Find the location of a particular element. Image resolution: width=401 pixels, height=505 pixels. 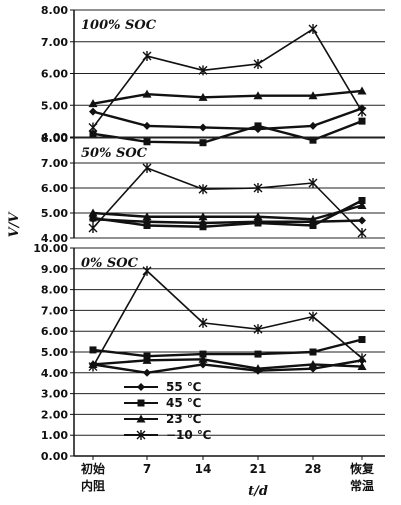

x-tick-label: 恢复 is located at coordinates (362, 468).